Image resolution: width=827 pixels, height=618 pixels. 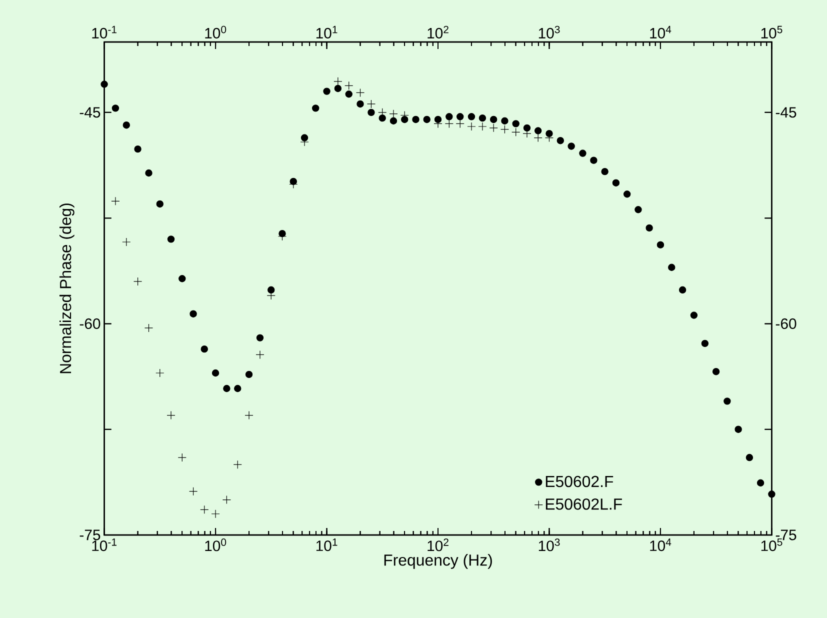 I want to click on x-tick-label: 10$^{2}$, so click(x=438, y=32).